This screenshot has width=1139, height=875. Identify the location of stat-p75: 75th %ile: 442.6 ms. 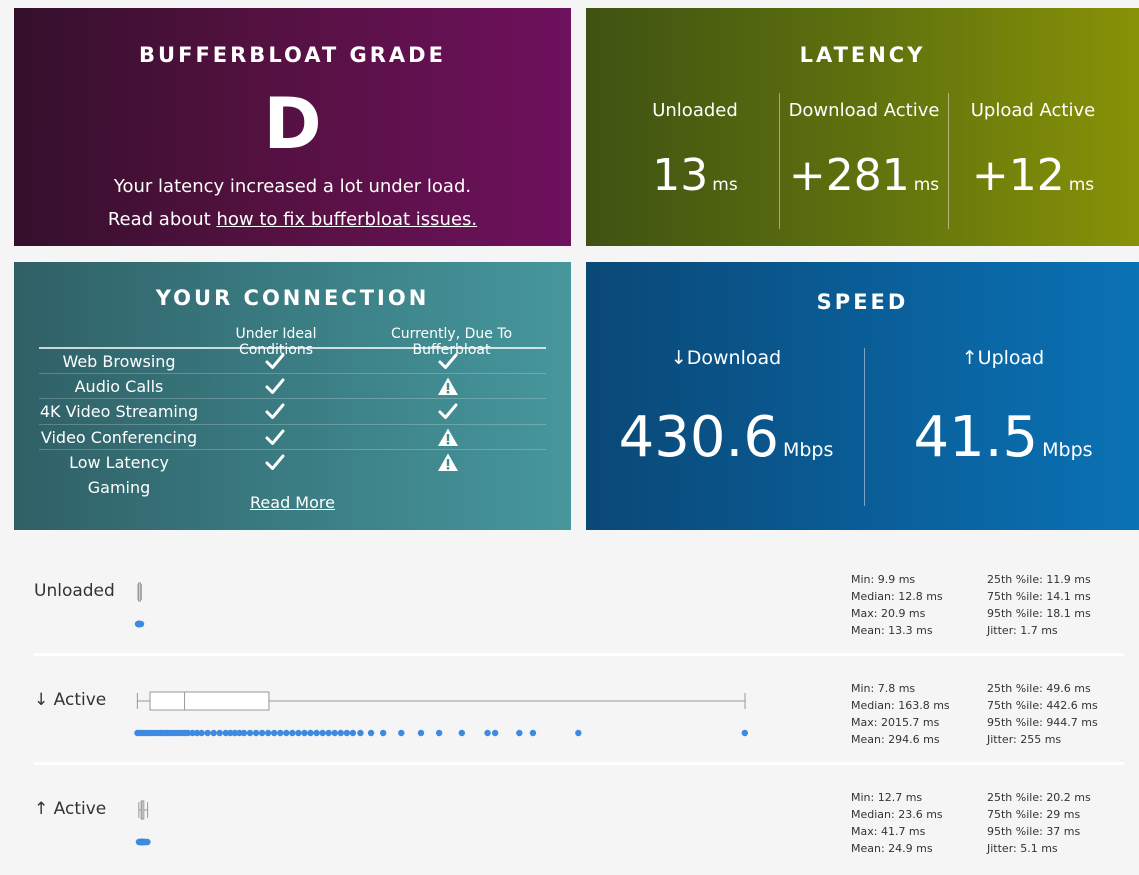
(1042, 705).